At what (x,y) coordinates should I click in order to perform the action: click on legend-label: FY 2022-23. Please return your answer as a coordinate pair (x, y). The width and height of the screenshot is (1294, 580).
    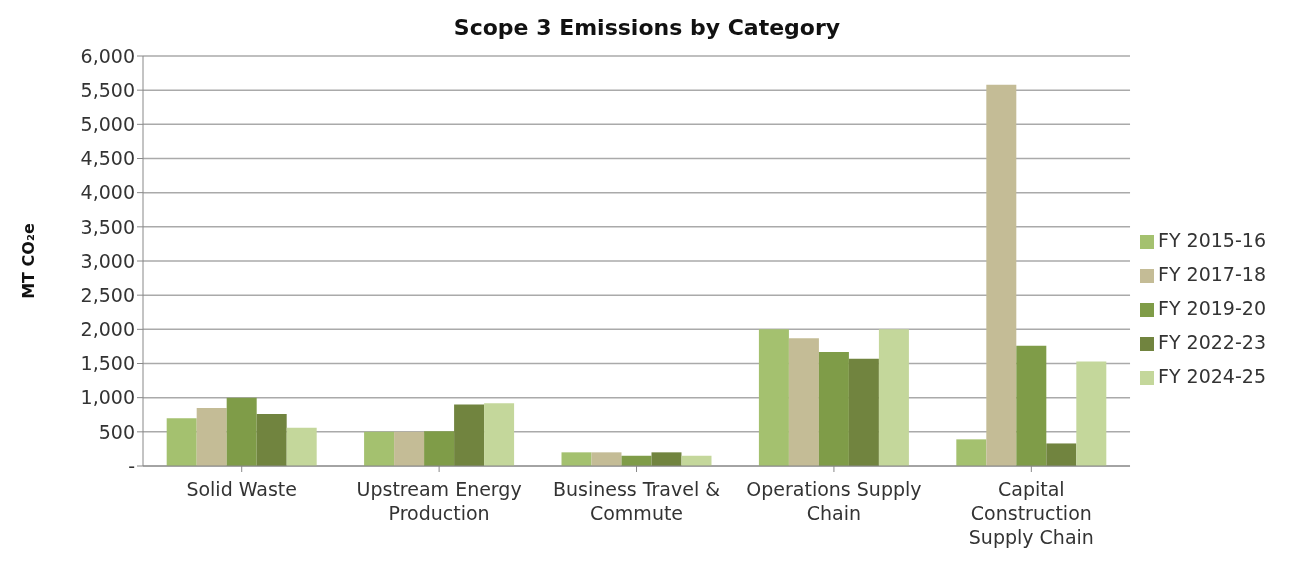
    Looking at the image, I should click on (1212, 342).